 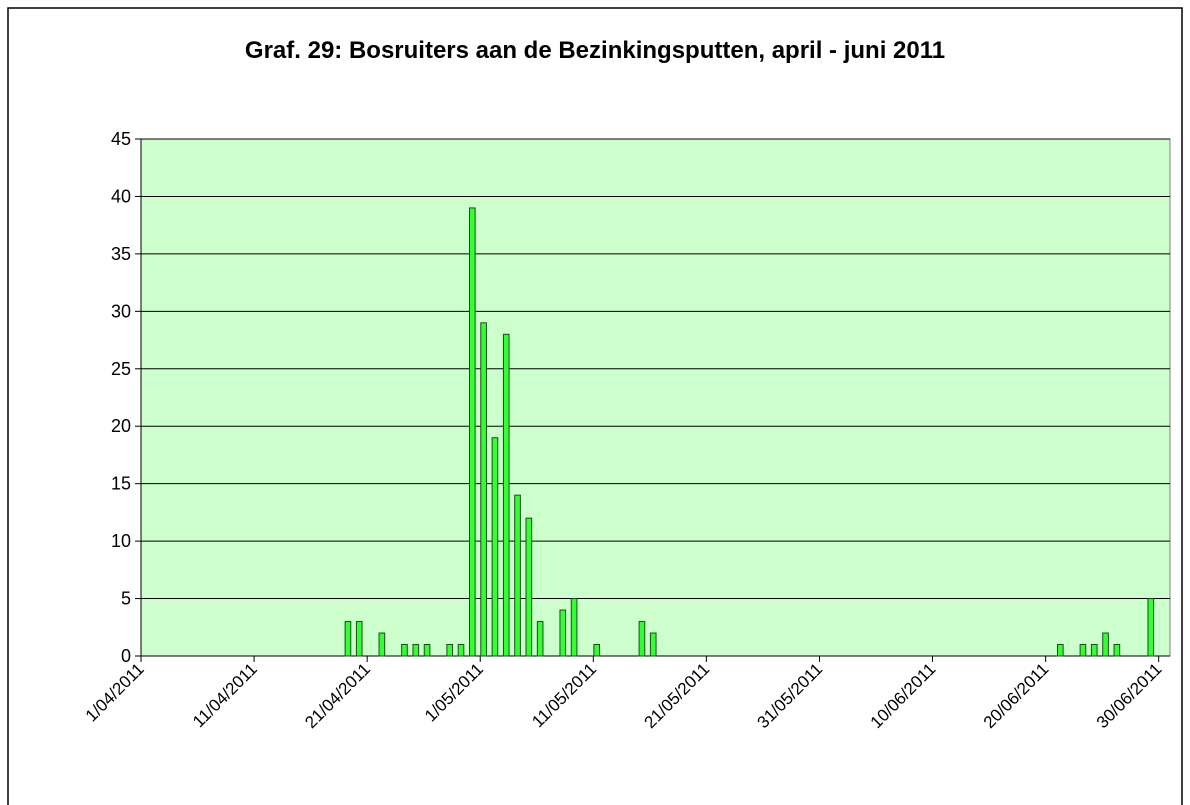 What do you see at coordinates (121, 196) in the screenshot?
I see `y-tick-label: 40` at bounding box center [121, 196].